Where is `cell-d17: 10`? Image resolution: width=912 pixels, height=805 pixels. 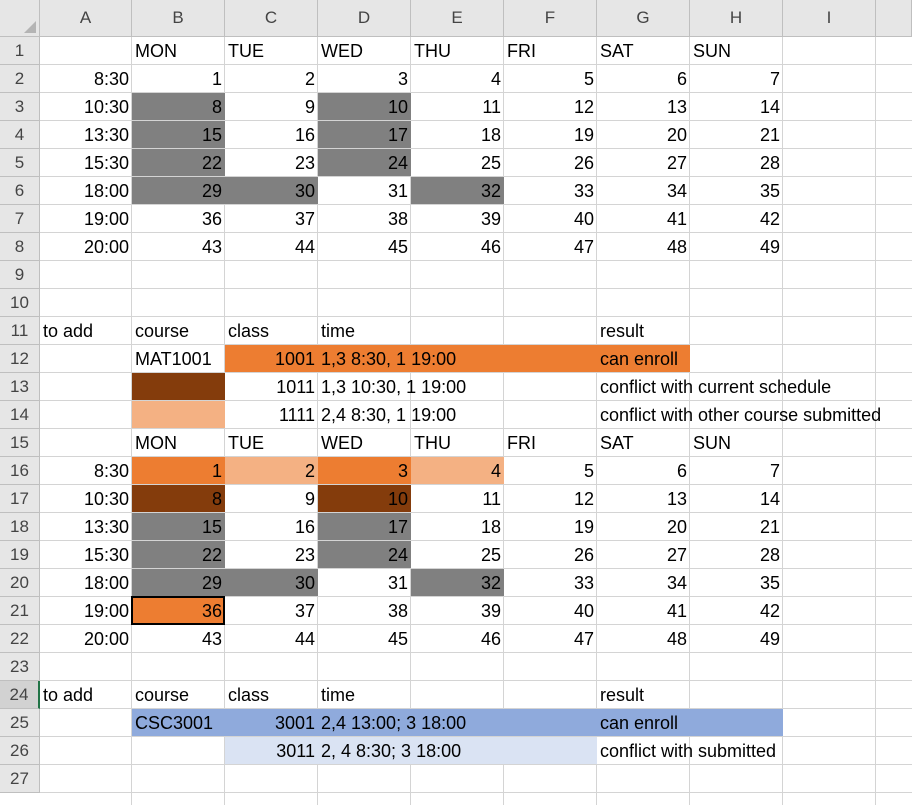 cell-d17: 10 is located at coordinates (397, 498).